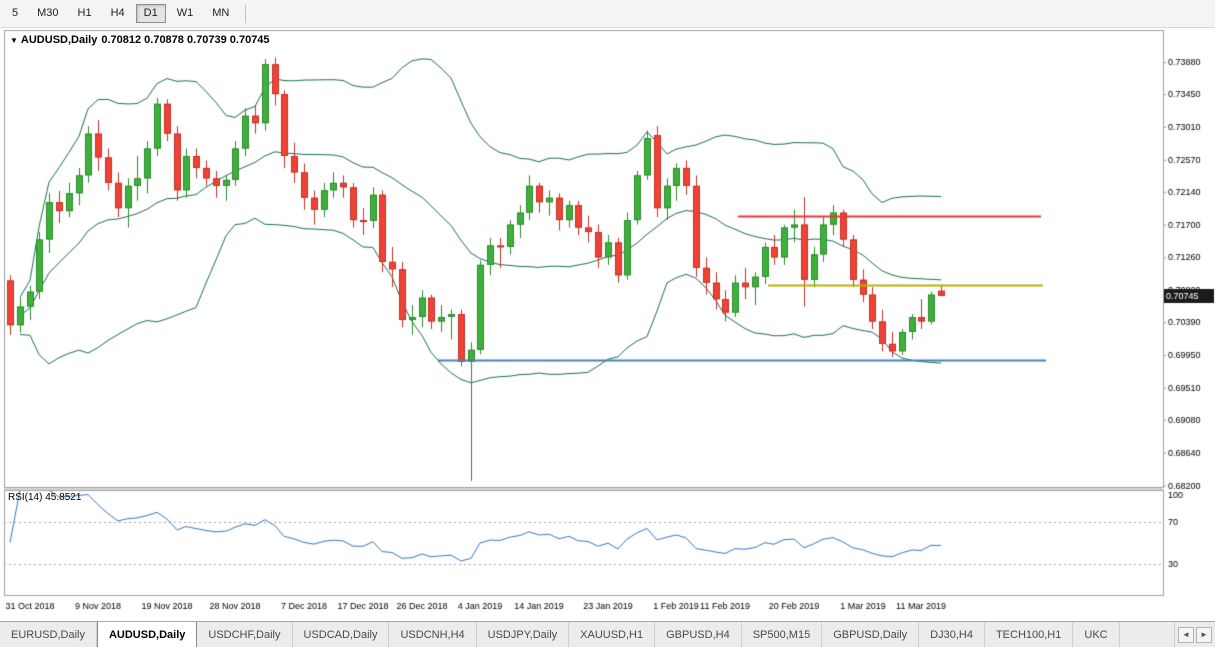  Describe the element at coordinates (341, 634) in the screenshot. I see `tab-usdcad-daily: USDCAD,Daily` at that location.